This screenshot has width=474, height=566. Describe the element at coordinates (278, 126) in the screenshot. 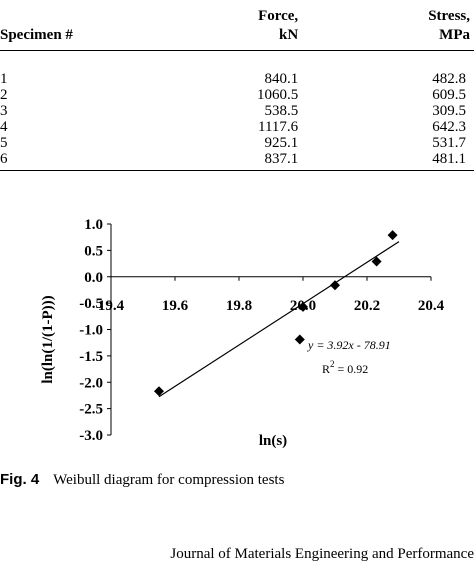

I see `cell-force: 1117.6` at that location.